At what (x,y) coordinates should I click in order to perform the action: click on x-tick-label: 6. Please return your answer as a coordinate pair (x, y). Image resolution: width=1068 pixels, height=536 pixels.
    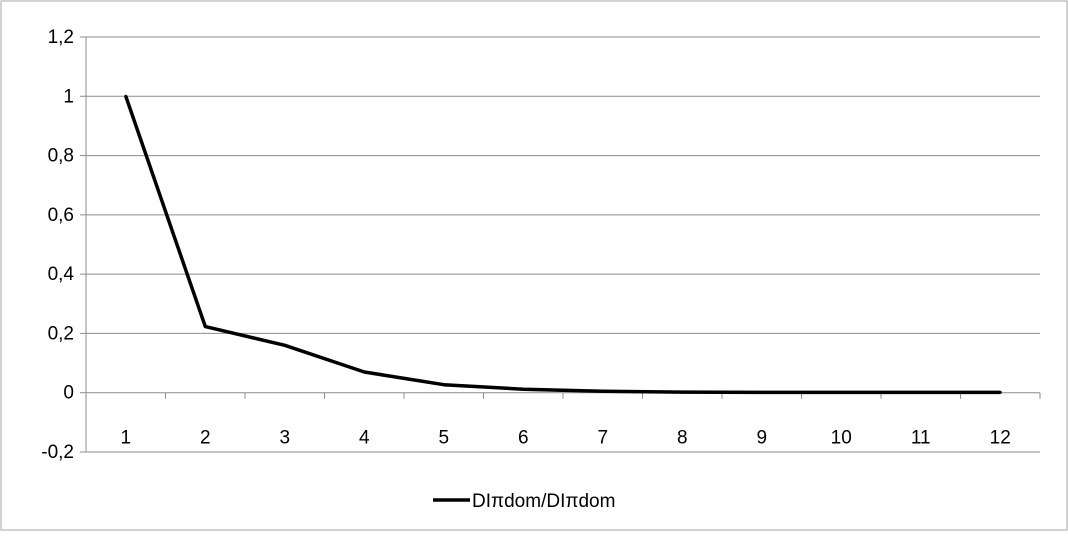
    Looking at the image, I should click on (523, 438).